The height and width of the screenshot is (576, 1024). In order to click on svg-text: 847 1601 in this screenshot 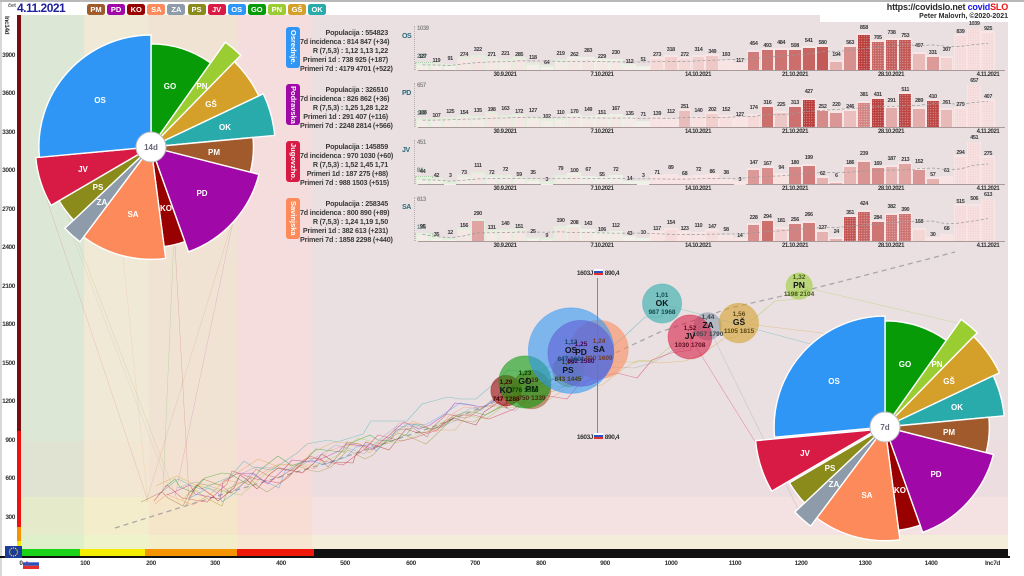, I will do `click(570, 359)`.